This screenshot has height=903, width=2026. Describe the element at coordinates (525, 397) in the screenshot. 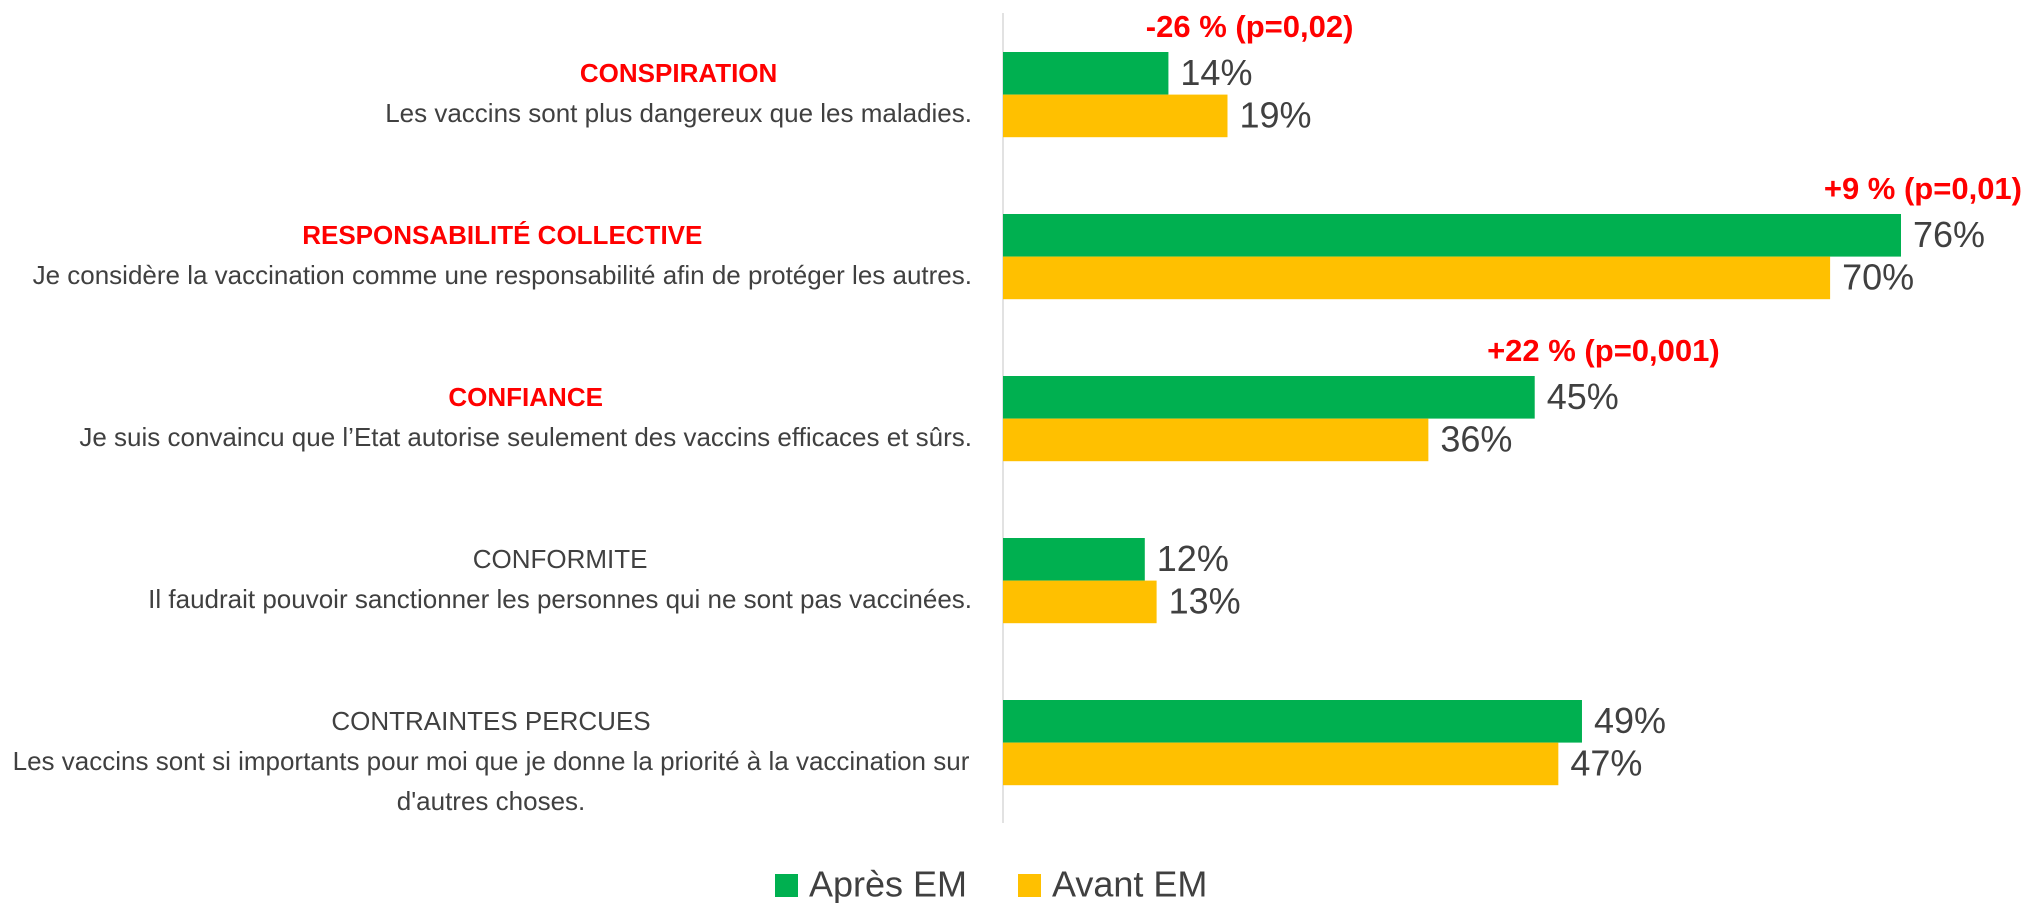

I see `category-title: CONFIANCE` at that location.